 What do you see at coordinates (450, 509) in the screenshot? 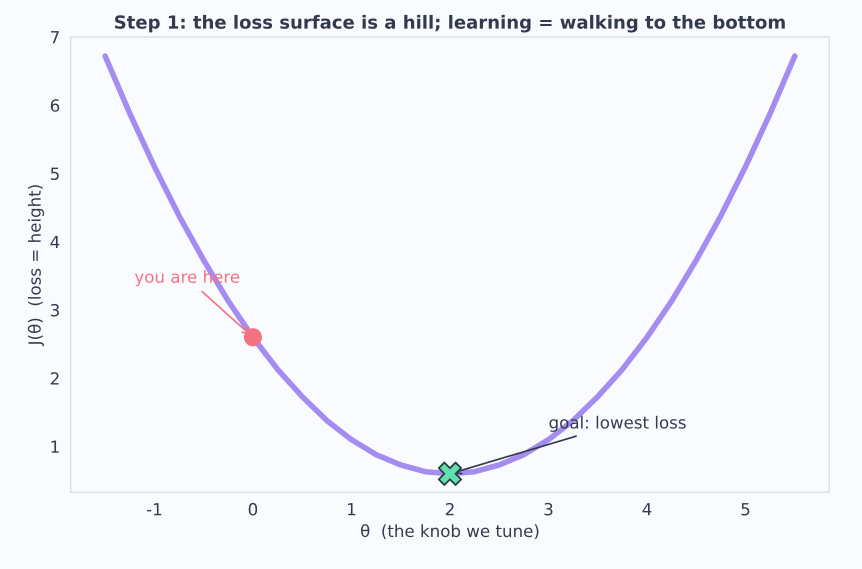
I see `x-tick-label: 2` at bounding box center [450, 509].